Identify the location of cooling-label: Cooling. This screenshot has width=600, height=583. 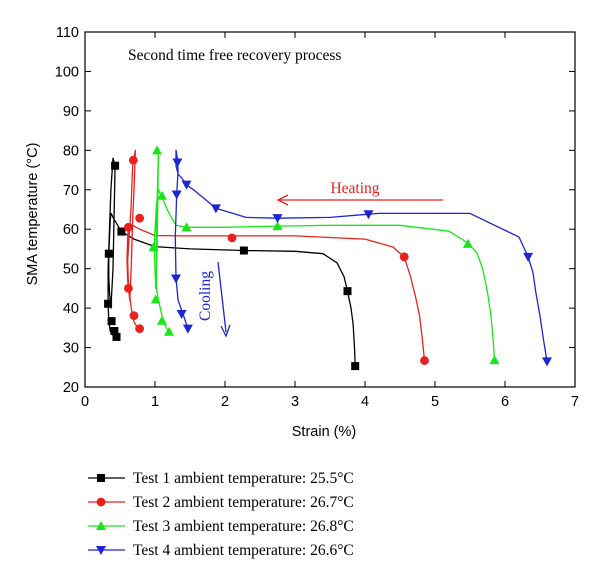
(205, 296).